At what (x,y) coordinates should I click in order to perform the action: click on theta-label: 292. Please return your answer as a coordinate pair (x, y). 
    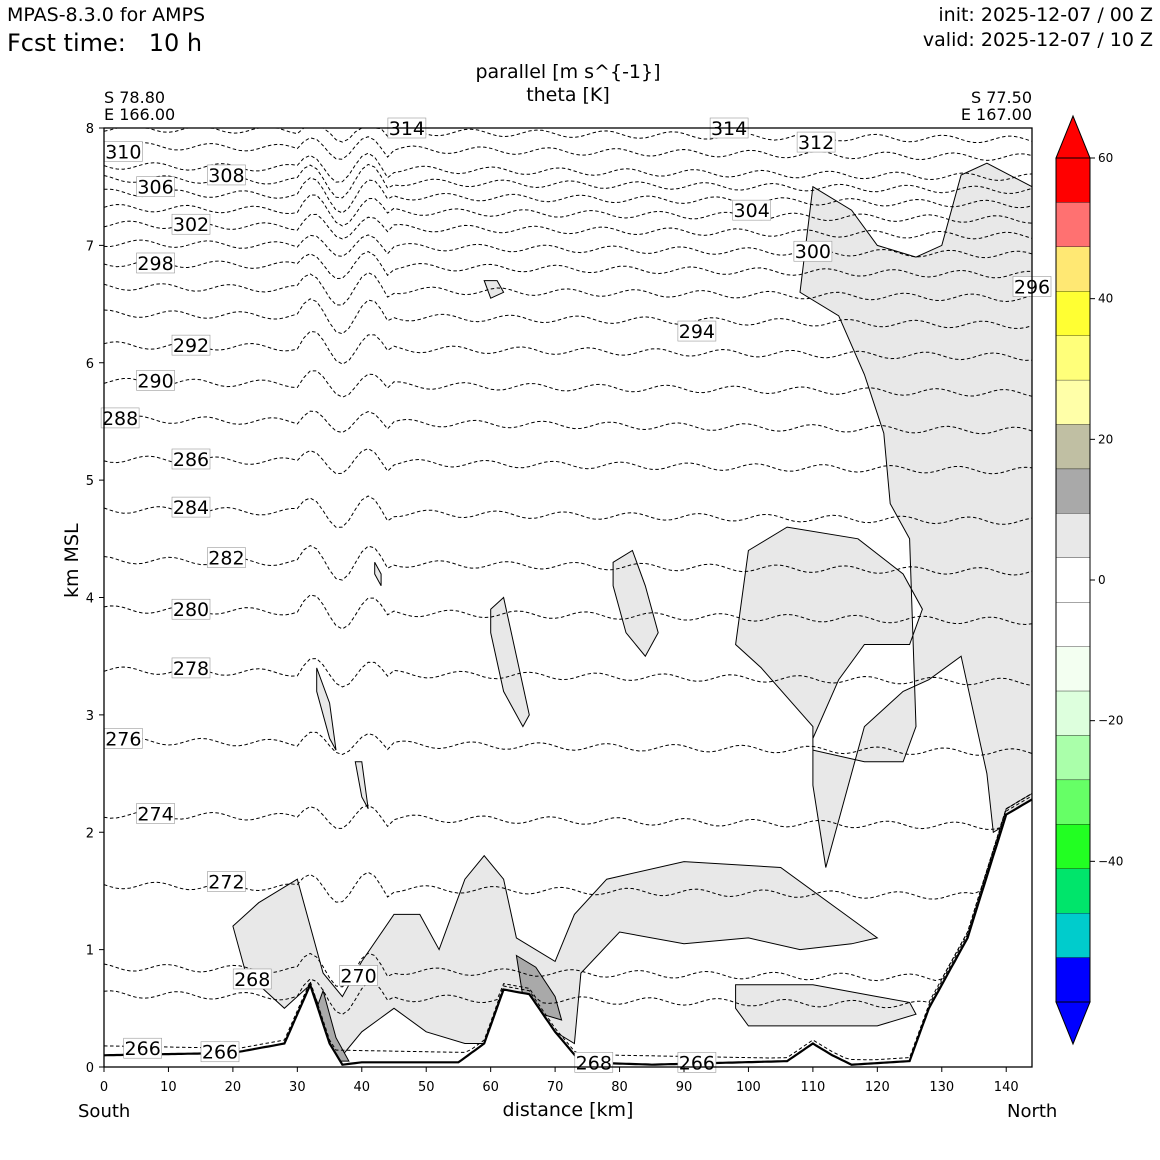
    Looking at the image, I should click on (191, 345).